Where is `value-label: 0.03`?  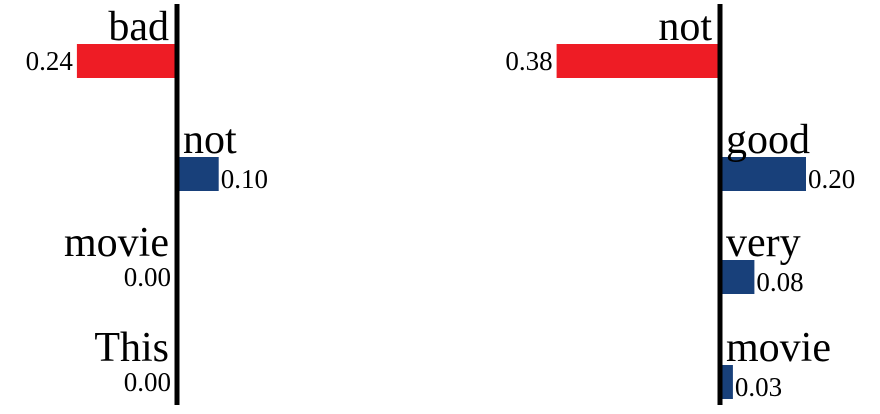 value-label: 0.03 is located at coordinates (758, 387).